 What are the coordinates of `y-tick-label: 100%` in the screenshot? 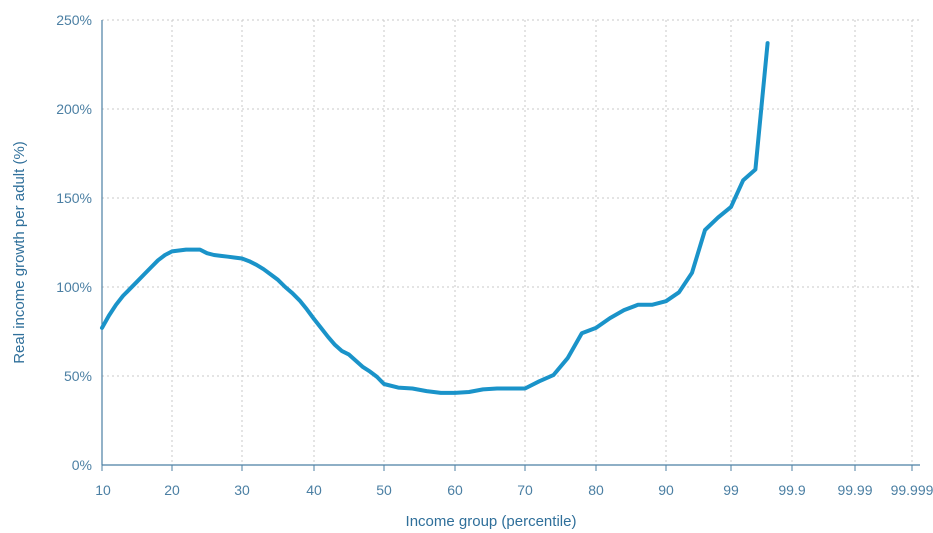 It's located at (74, 287).